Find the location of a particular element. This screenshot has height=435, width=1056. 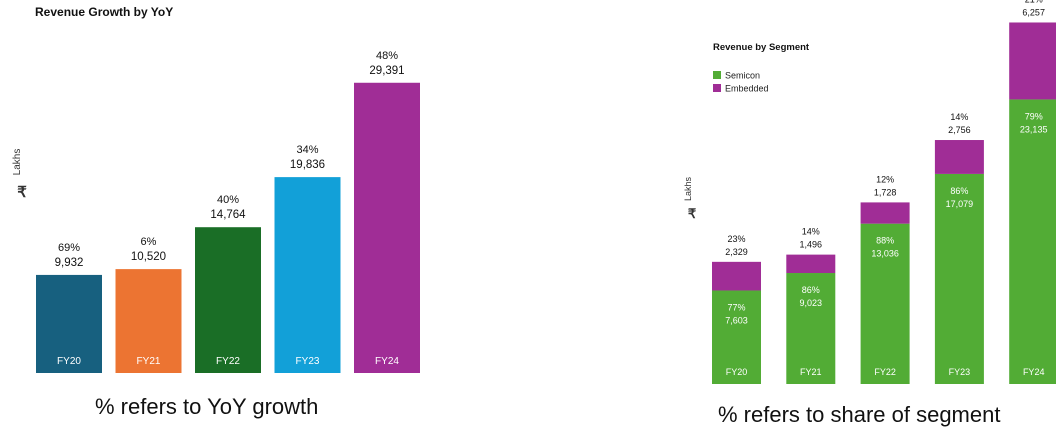

bar-embedded-fy24 is located at coordinates (1032, 61).